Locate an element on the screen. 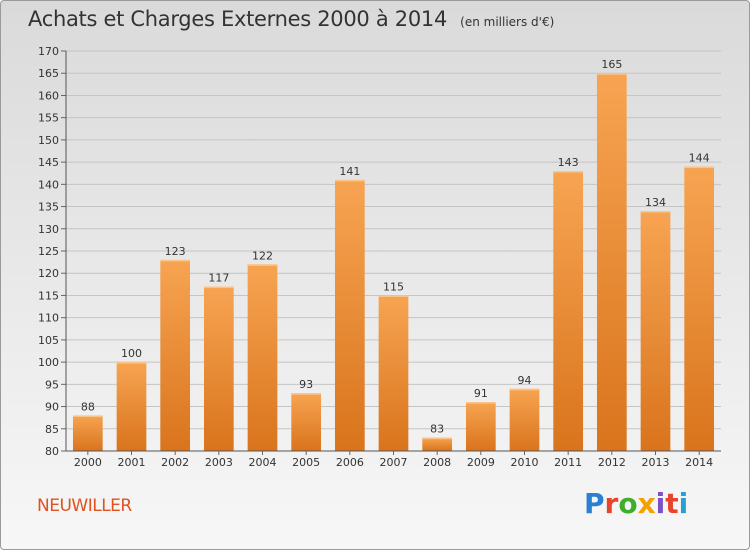  x-tick-label: 2009 is located at coordinates (481, 462).